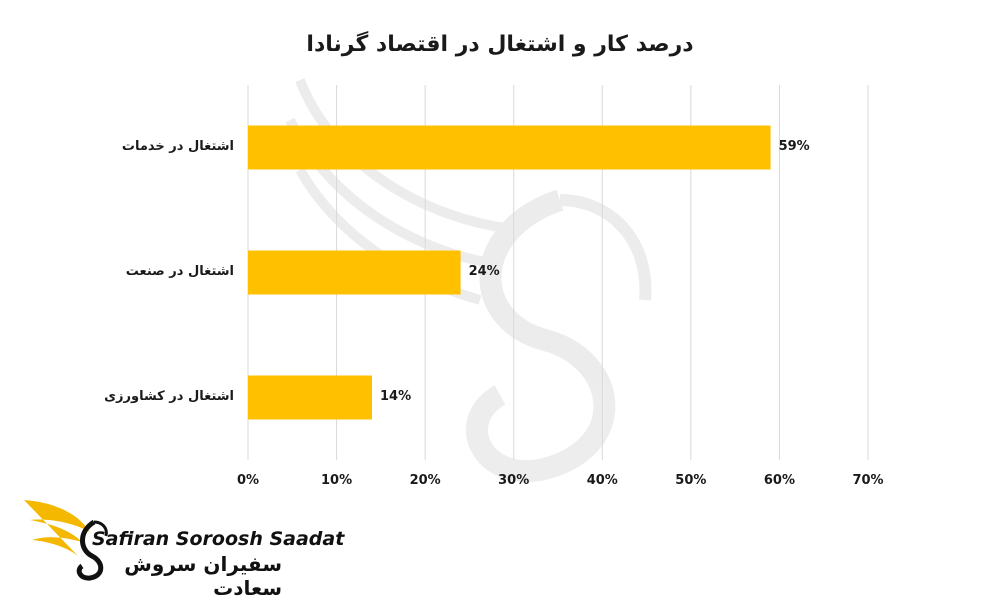 This screenshot has width=1000, height=600. What do you see at coordinates (177, 146) in the screenshot?
I see `category-label: اشتغال در خدمات` at bounding box center [177, 146].